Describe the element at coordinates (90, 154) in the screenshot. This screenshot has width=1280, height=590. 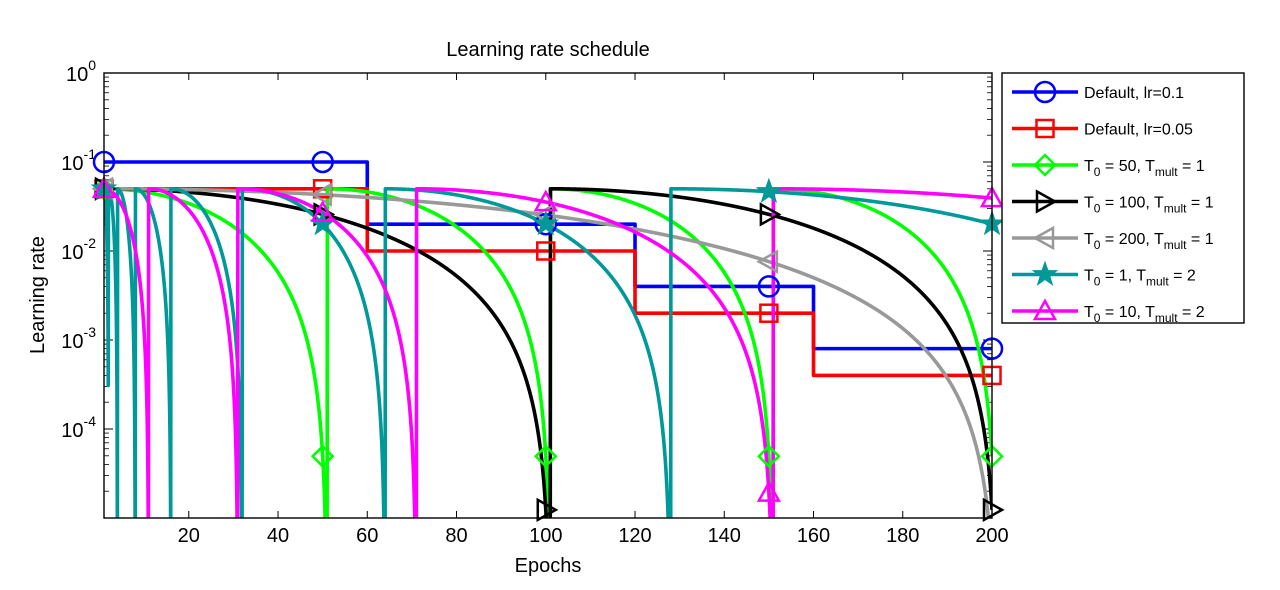
I see `y-tick-exponent: -1` at that location.